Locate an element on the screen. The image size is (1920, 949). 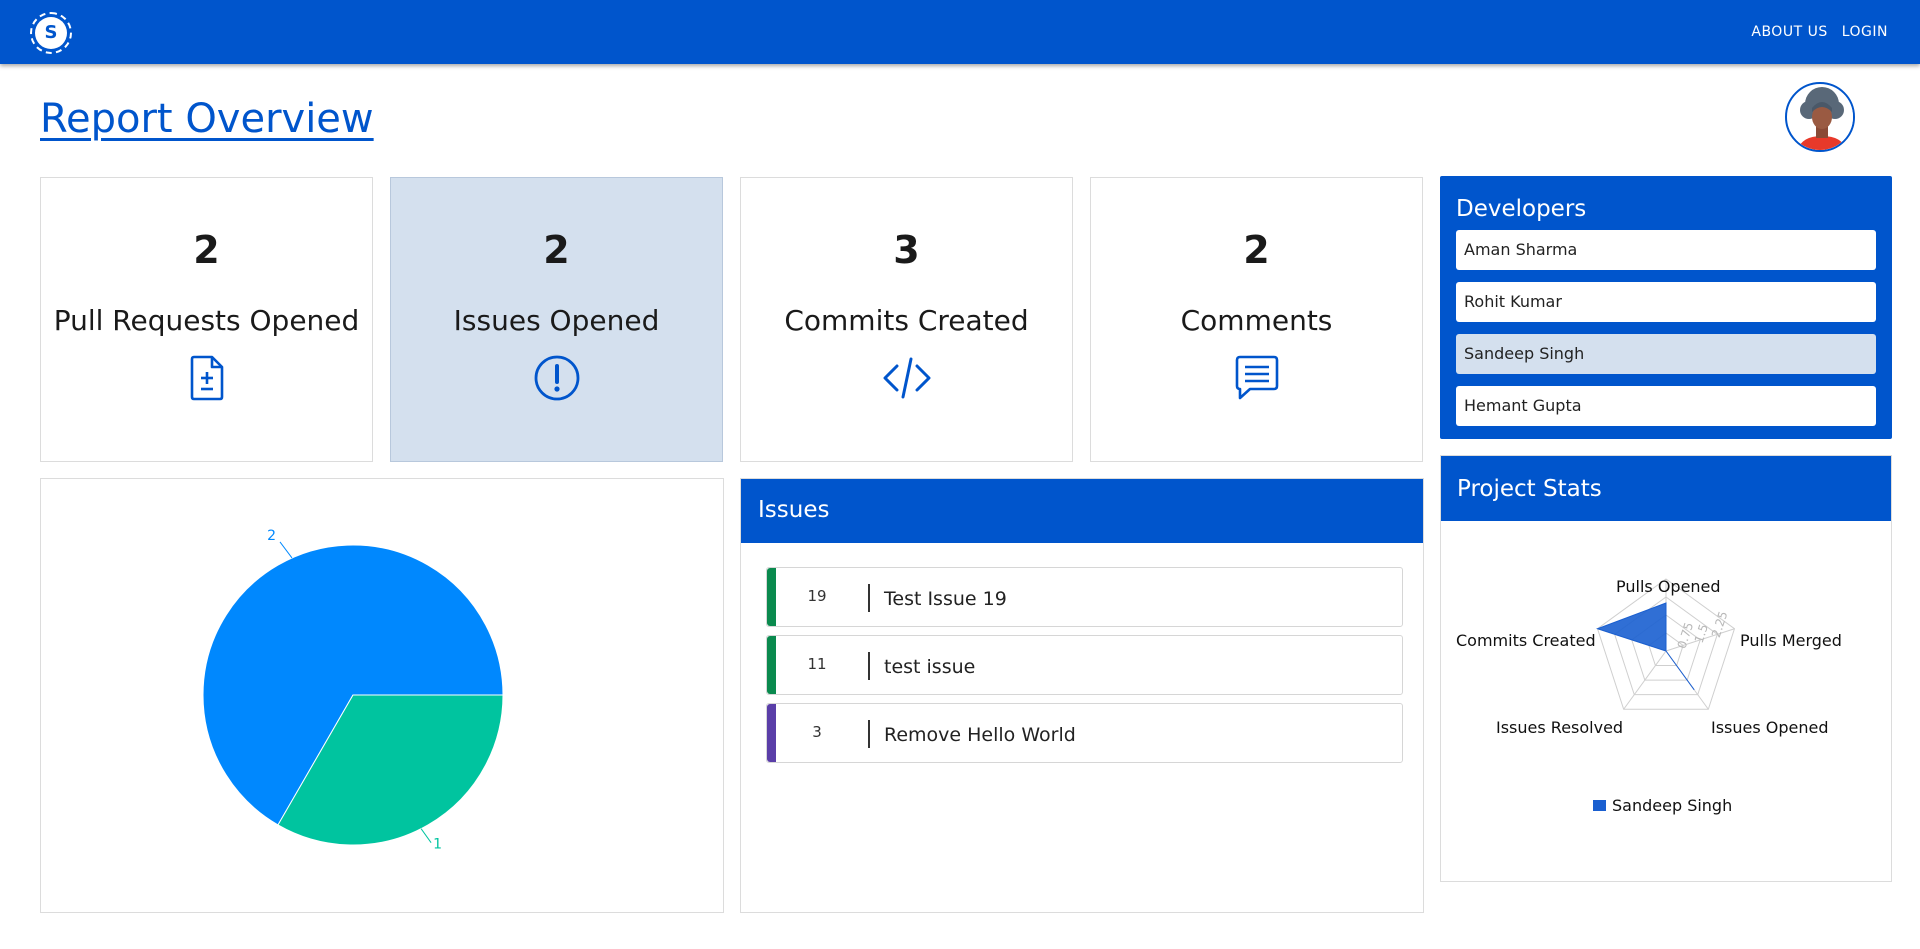
stat-label: Comments is located at coordinates (1256, 320).